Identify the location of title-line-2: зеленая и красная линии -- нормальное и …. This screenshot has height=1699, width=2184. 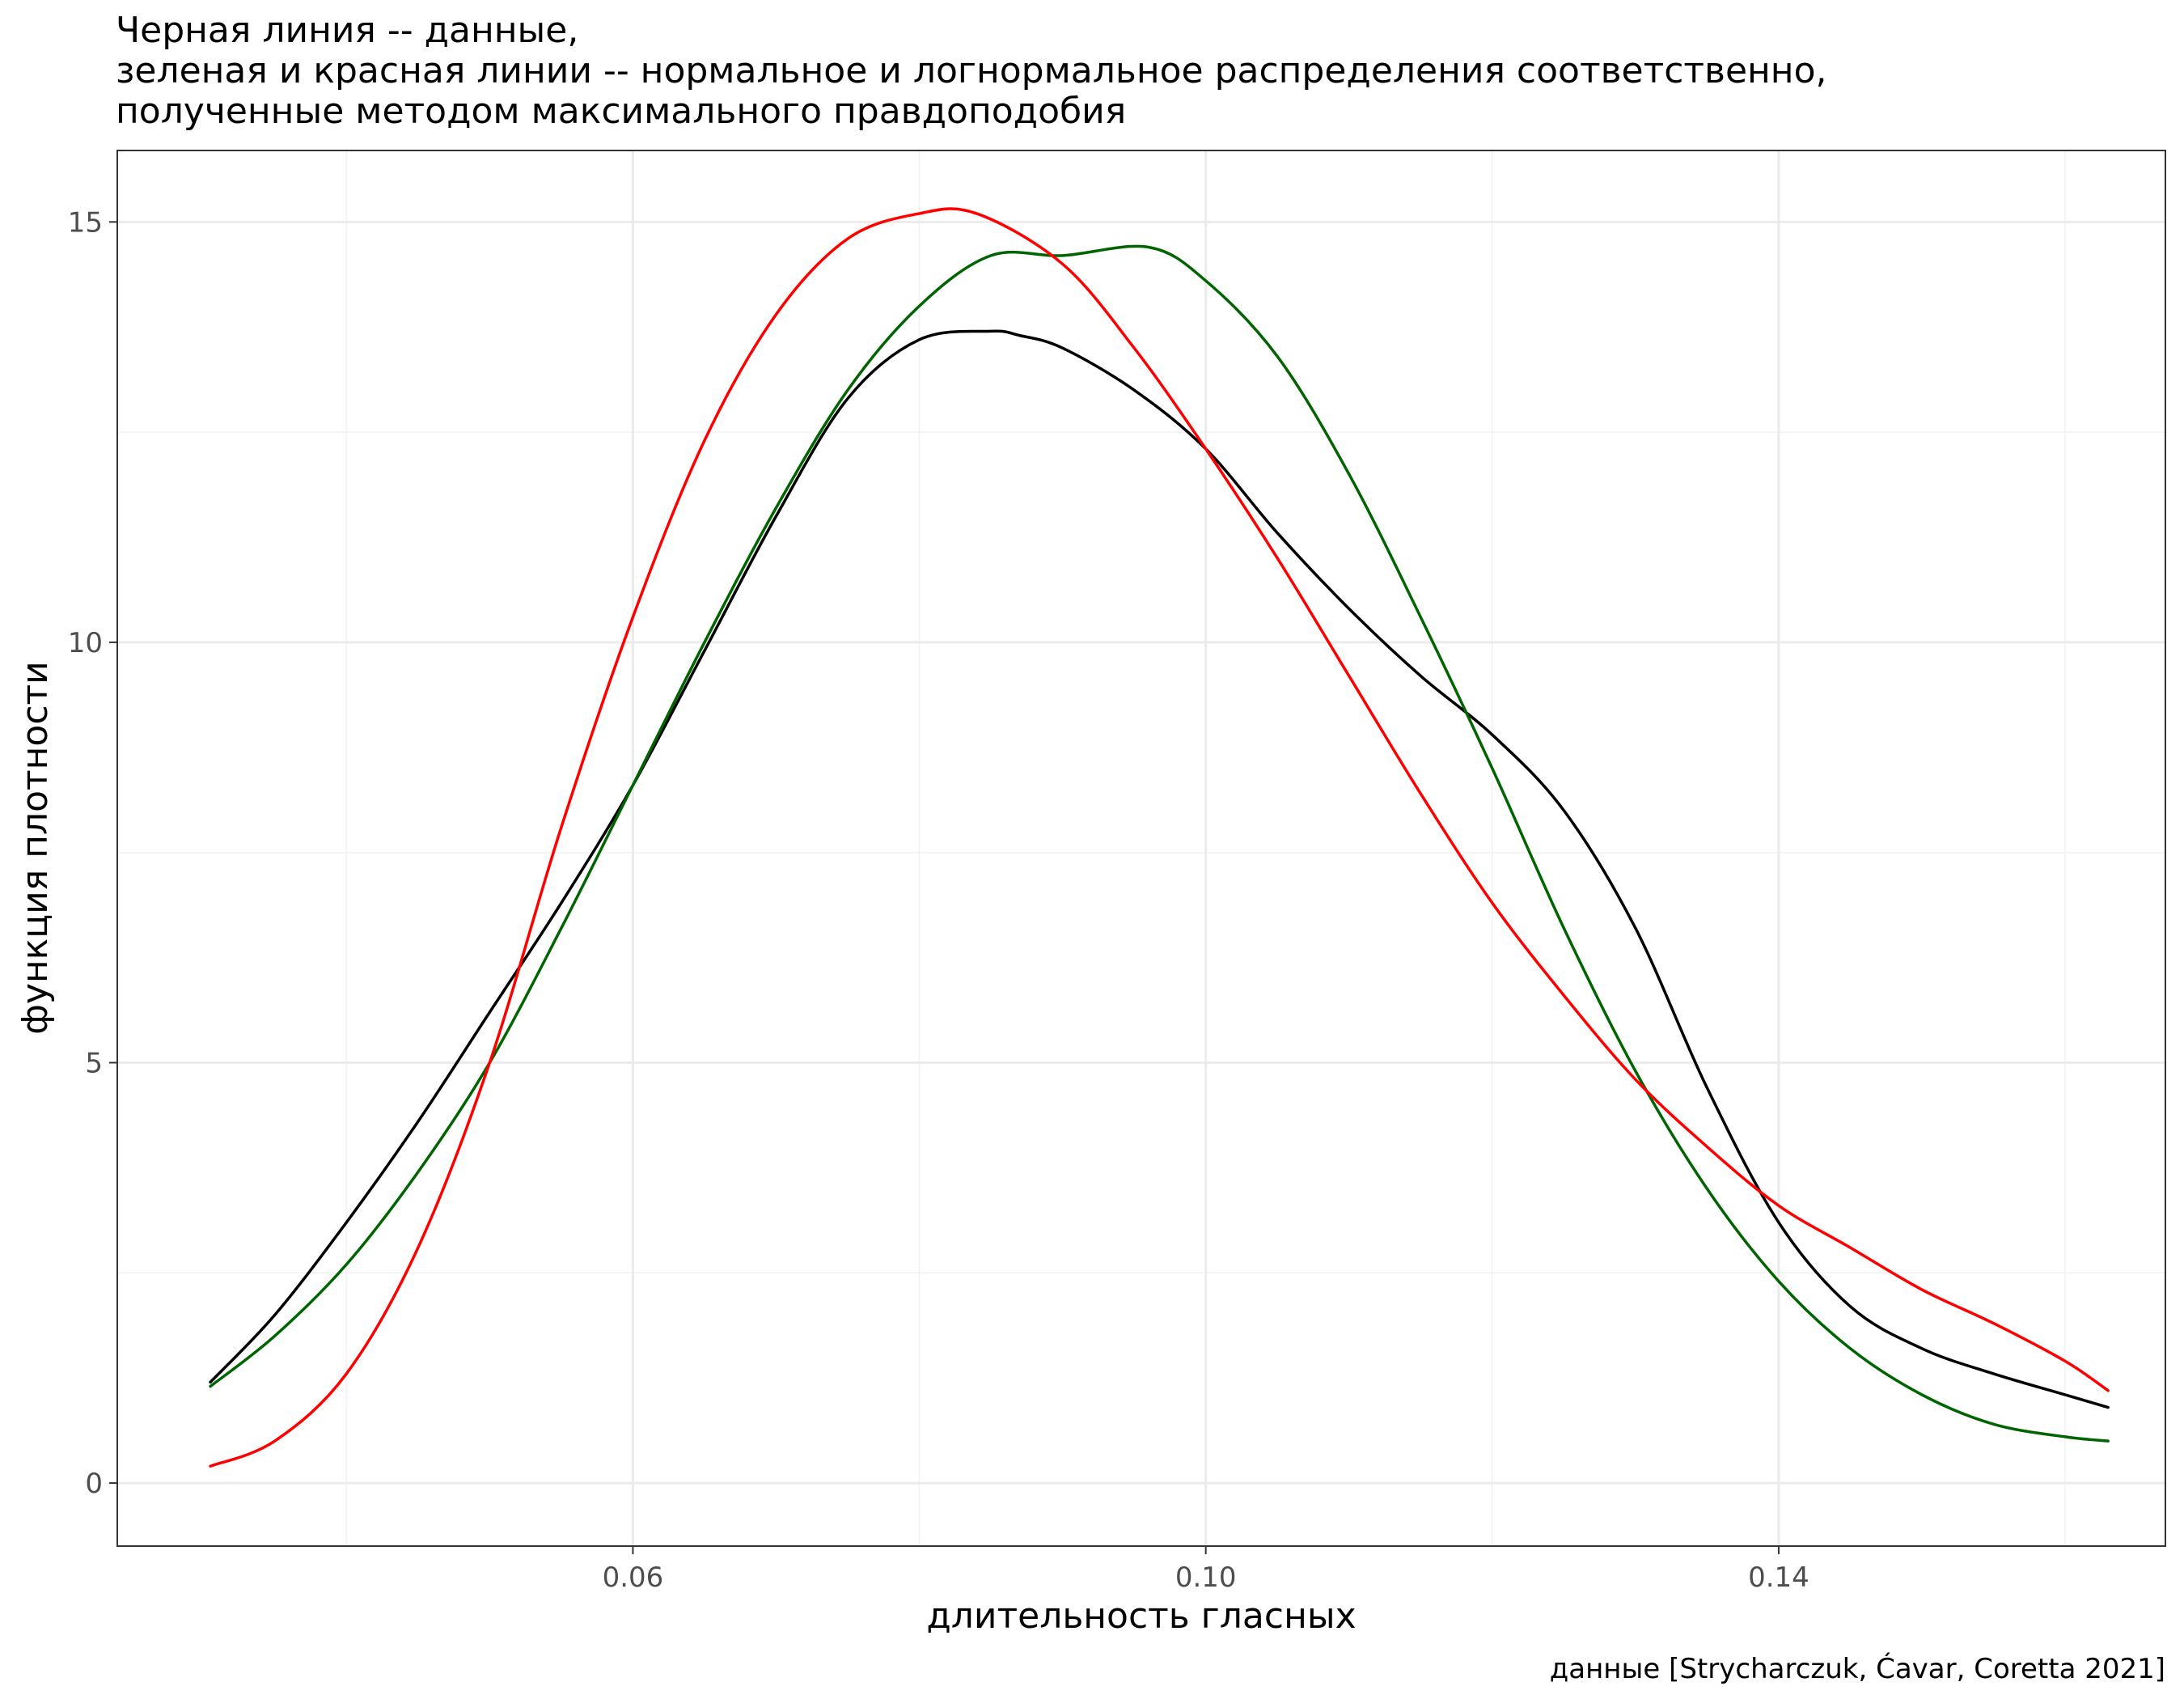
(971, 70).